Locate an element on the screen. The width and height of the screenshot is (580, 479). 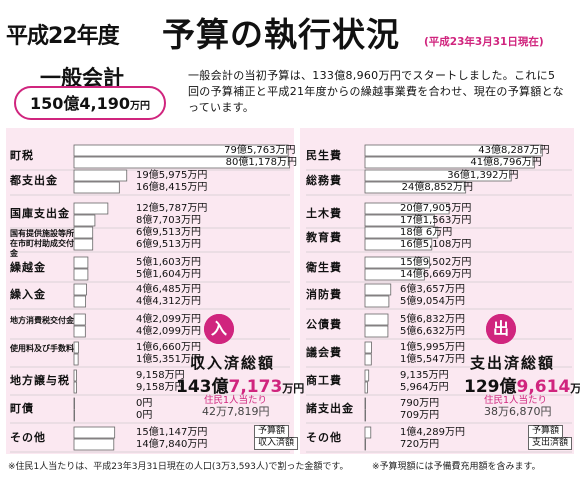
revenue-value-label: 16億8,415万円 is located at coordinates (172, 187).